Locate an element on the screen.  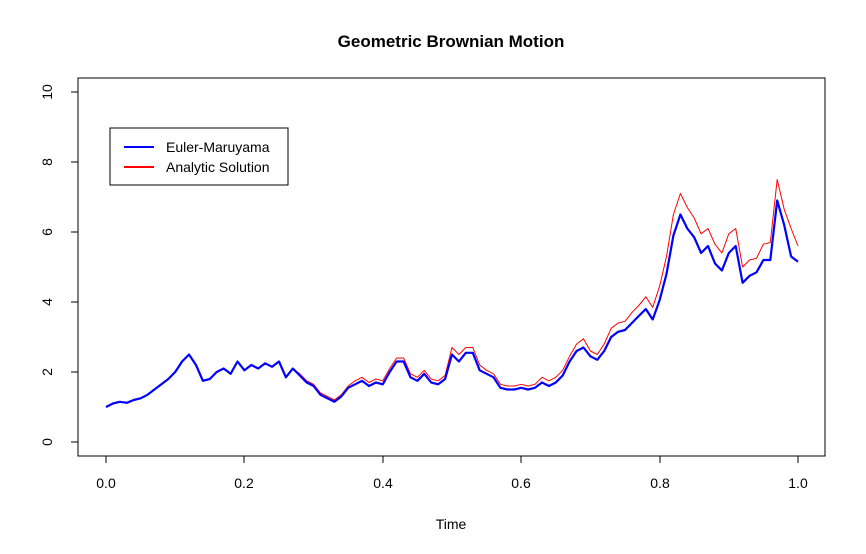
y-tick-label: 2 is located at coordinates (47, 372).